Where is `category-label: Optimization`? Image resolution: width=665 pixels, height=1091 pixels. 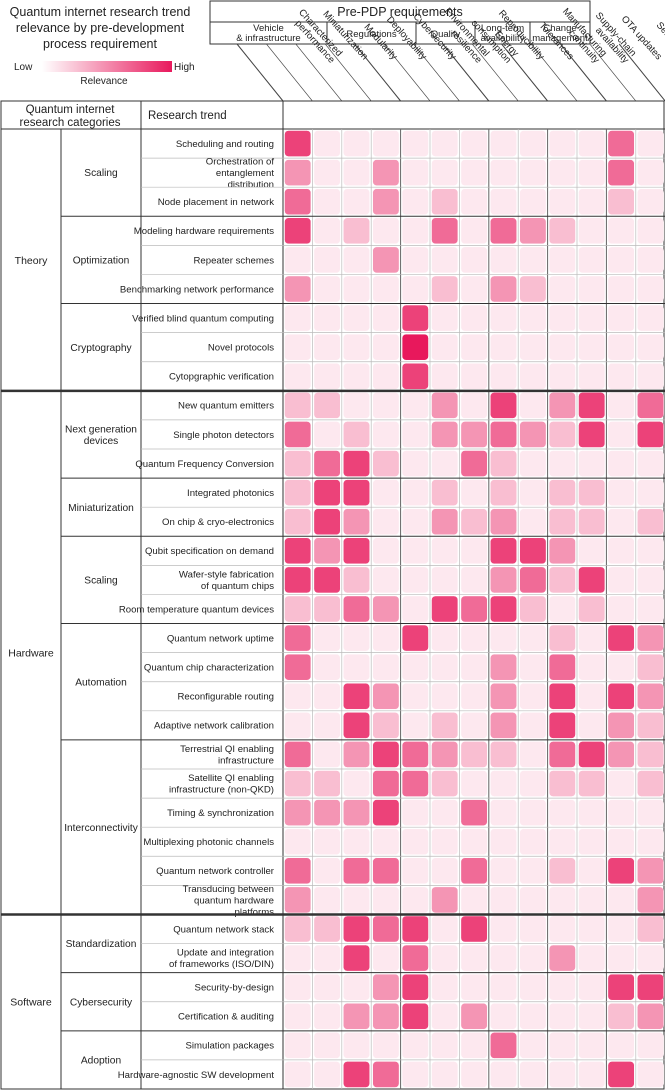 category-label: Optimization is located at coordinates (101, 260).